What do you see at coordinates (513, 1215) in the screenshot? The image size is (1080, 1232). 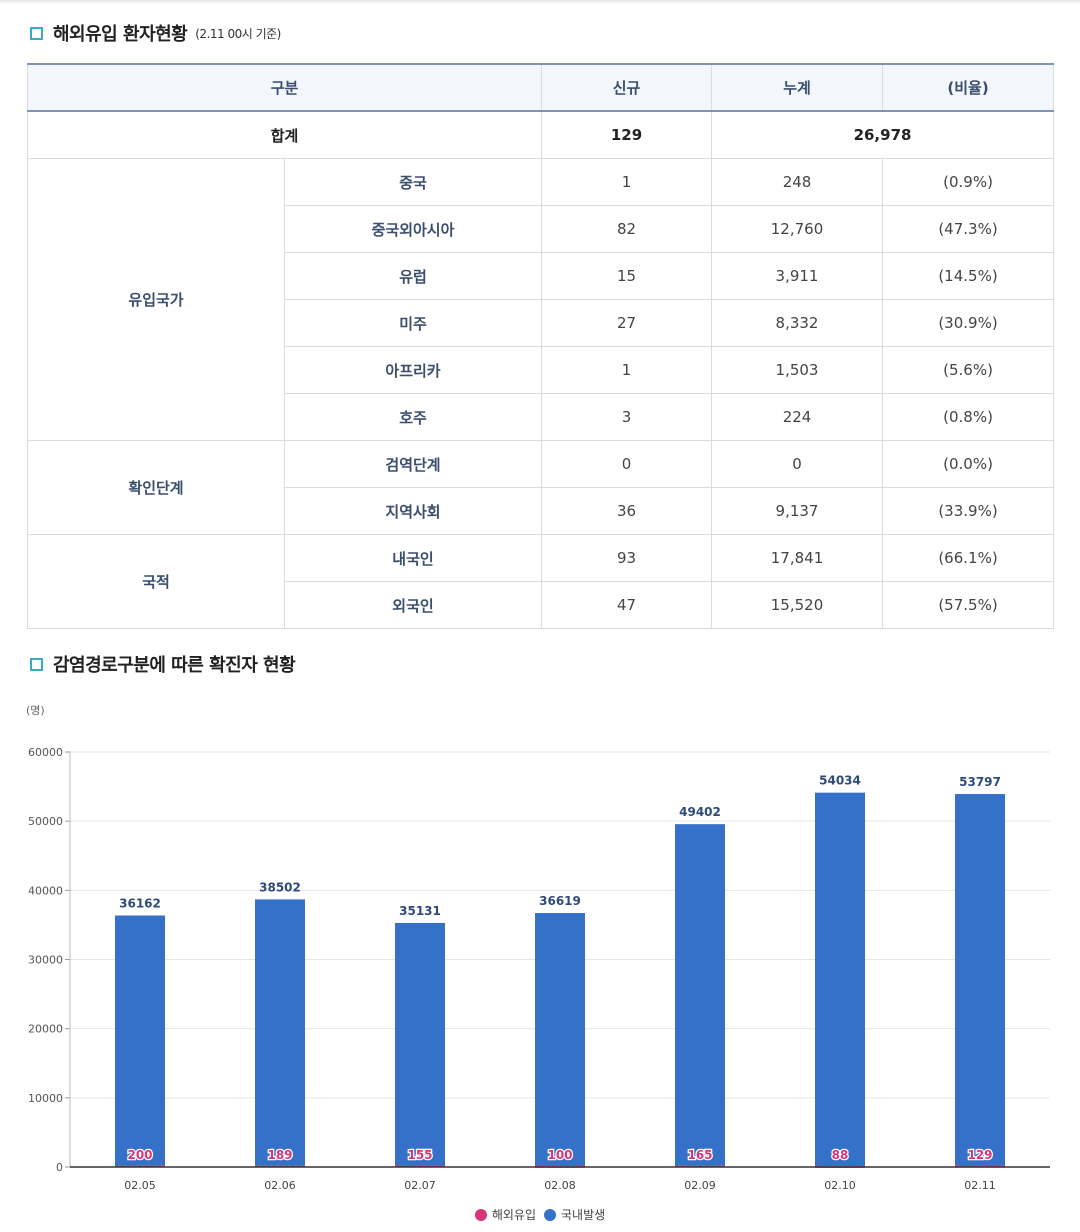 I see `legend-label: 해외유입` at bounding box center [513, 1215].